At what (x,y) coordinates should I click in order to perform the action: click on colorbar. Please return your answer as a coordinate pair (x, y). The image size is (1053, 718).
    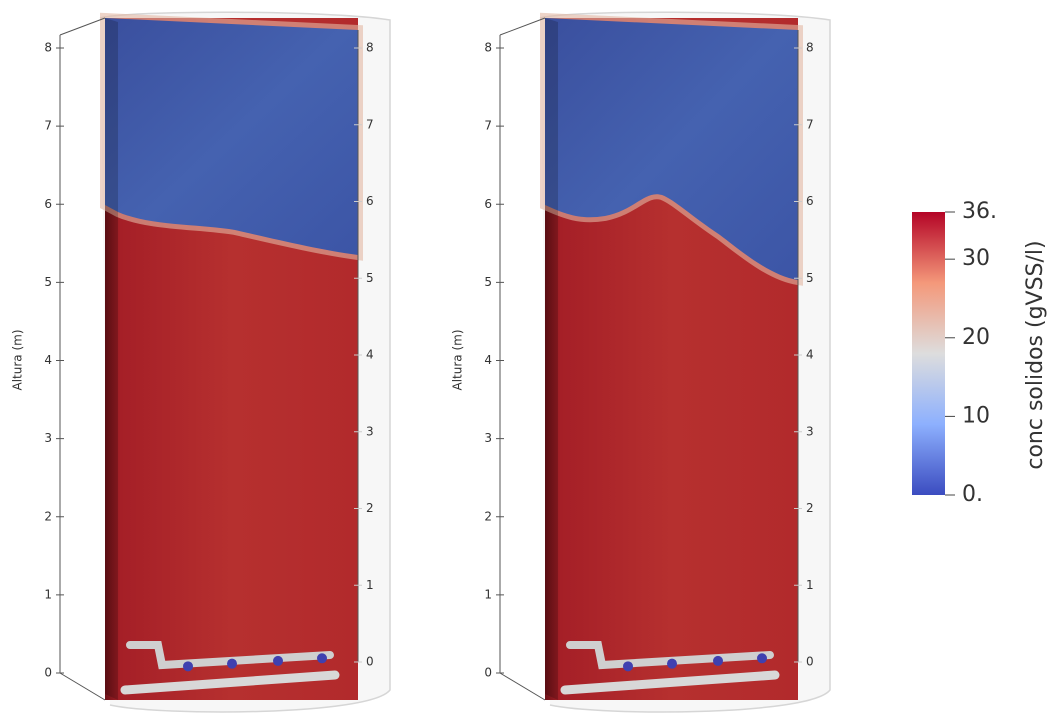
    Looking at the image, I should click on (928, 353).